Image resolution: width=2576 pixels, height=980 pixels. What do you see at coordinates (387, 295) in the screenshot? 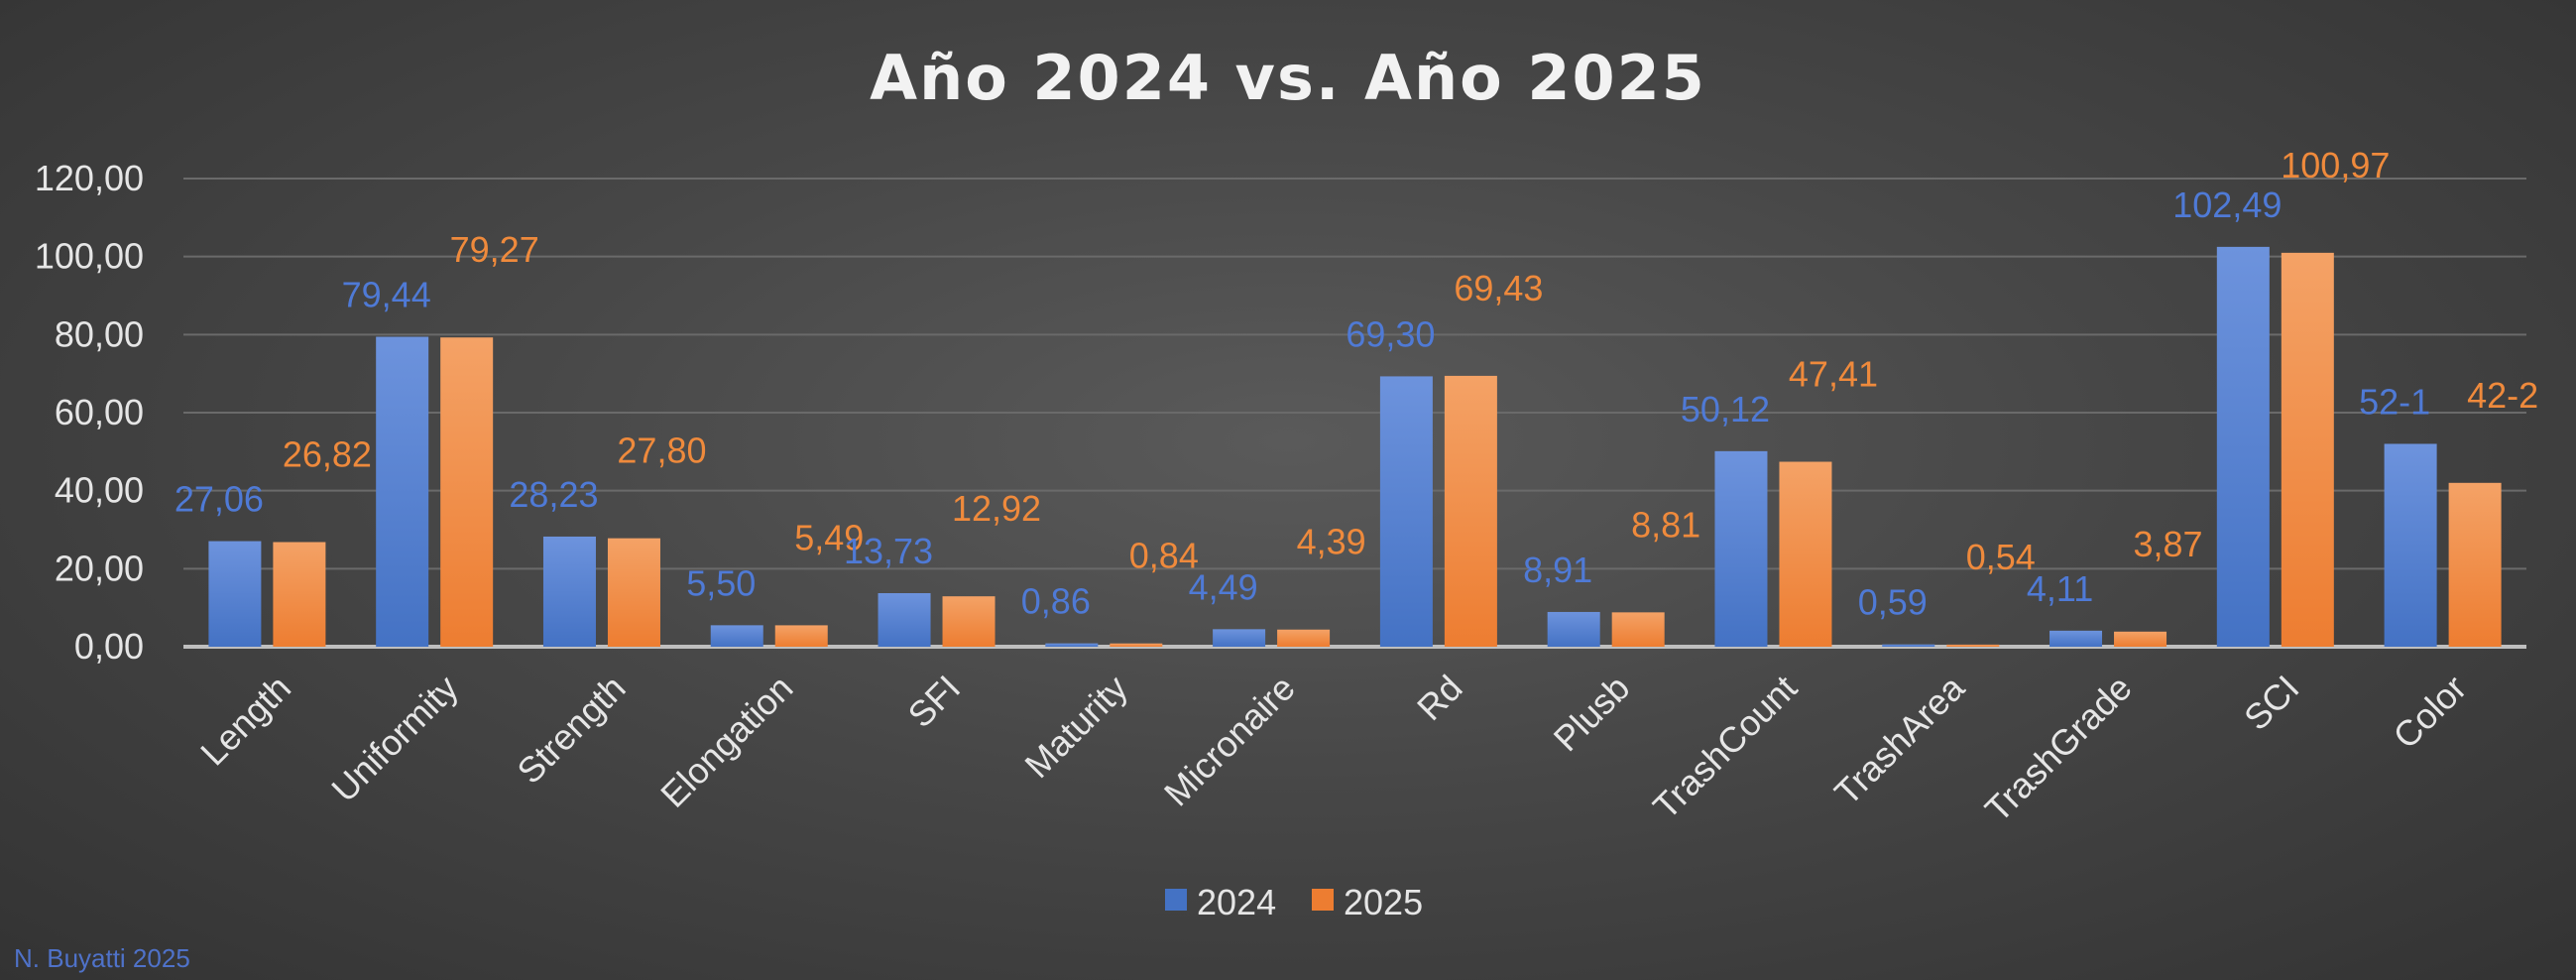
I see `data-label-2024: 79,44` at bounding box center [387, 295].